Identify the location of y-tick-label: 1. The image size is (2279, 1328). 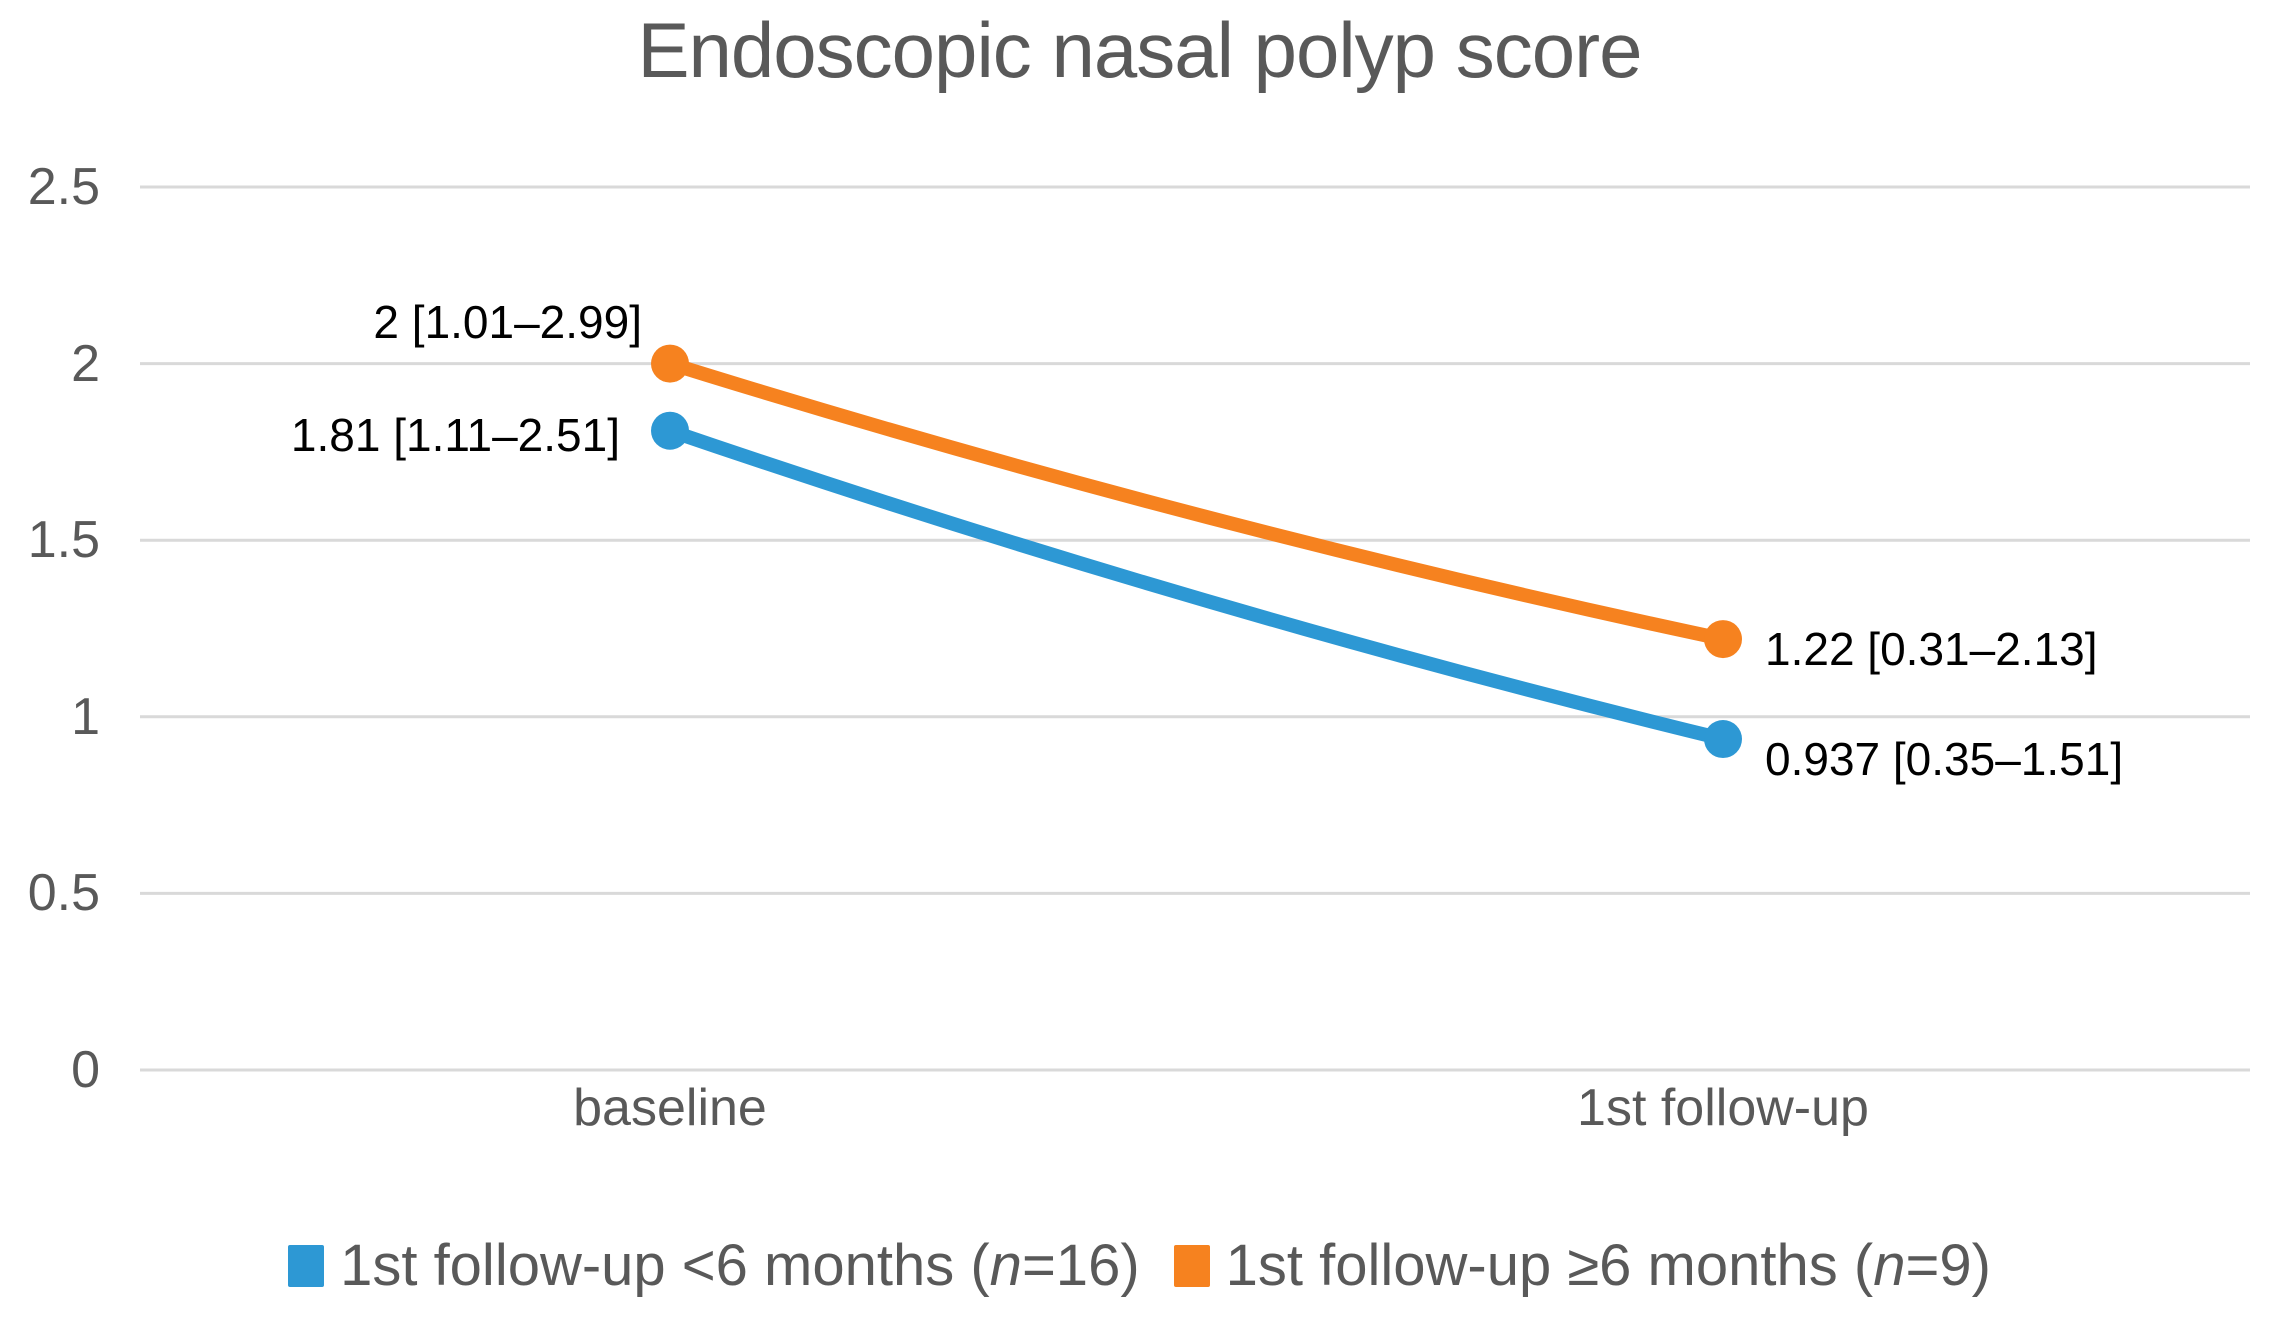
(85, 716).